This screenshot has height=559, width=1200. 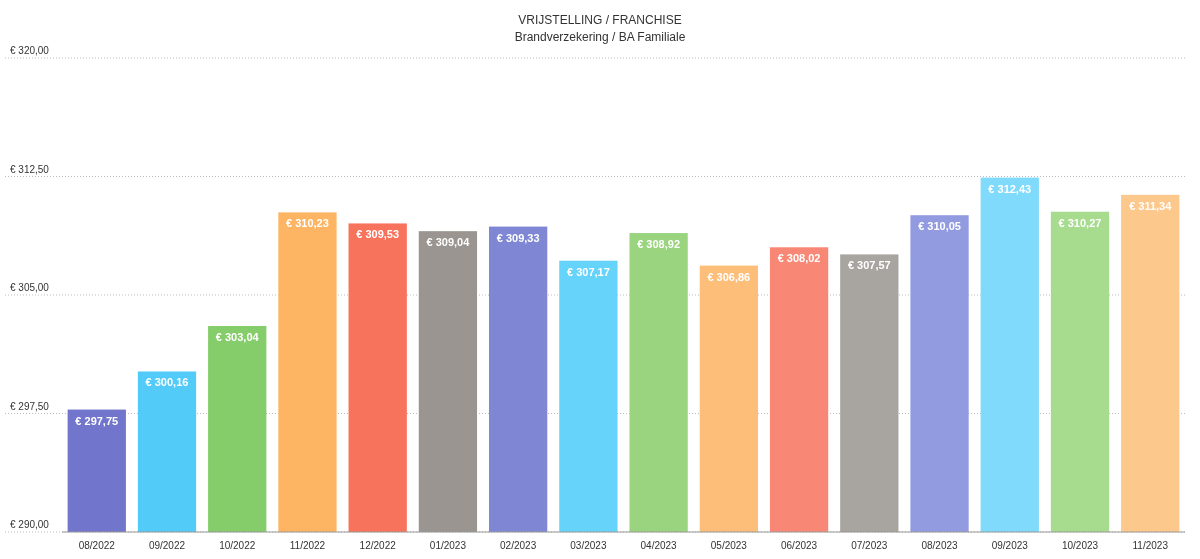 What do you see at coordinates (378, 545) in the screenshot?
I see `x-tick-label: 12/2022` at bounding box center [378, 545].